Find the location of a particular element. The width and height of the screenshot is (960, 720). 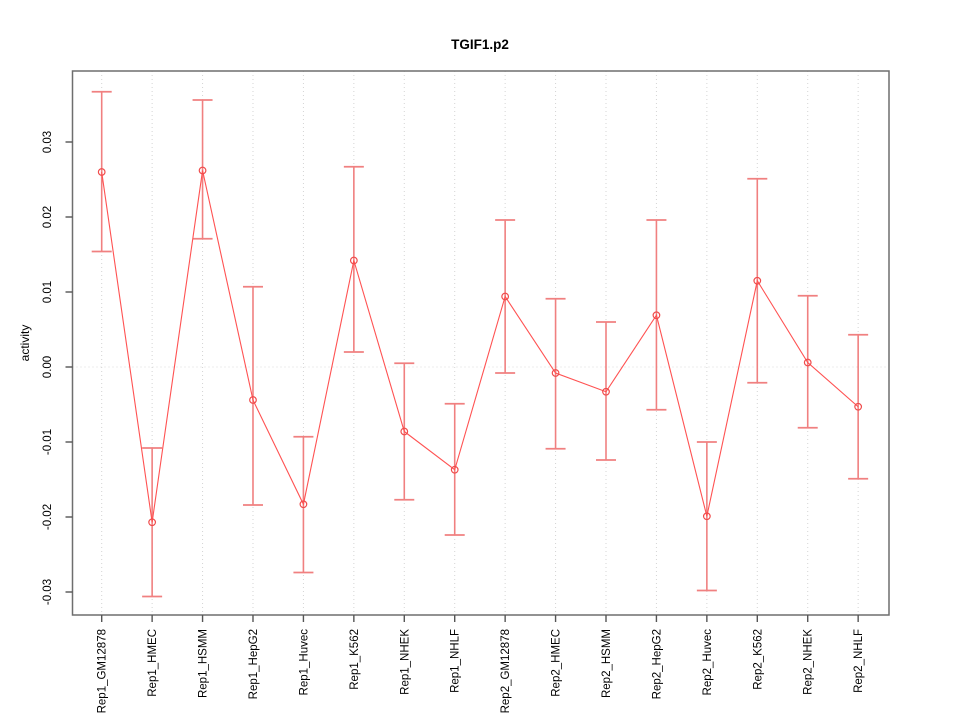

x-tick-label: Rep2_HepG2 is located at coordinates (657, 664).